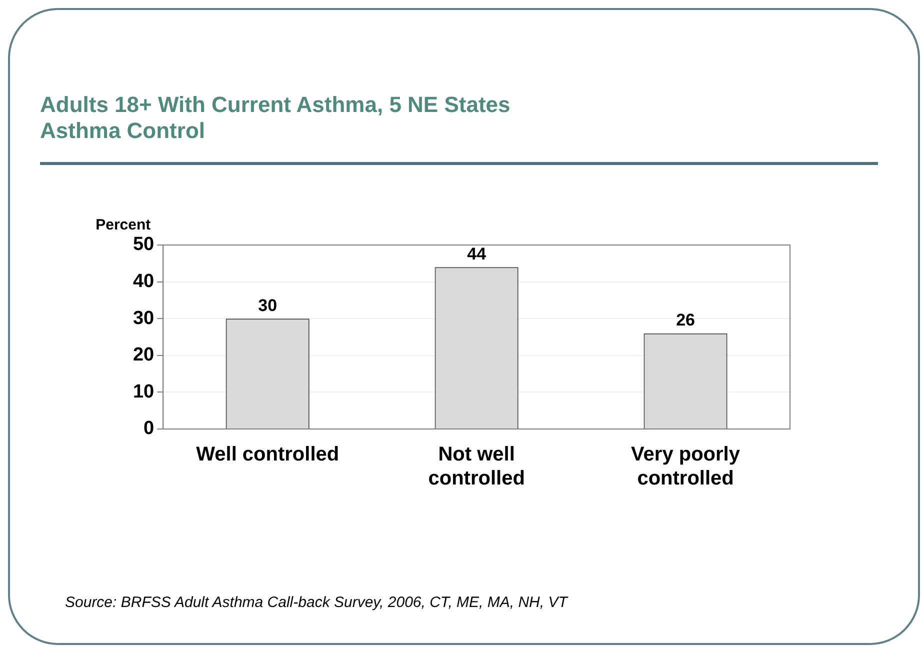 The width and height of the screenshot is (922, 647). Describe the element at coordinates (143, 281) in the screenshot. I see `y-tick-label: 40` at that location.